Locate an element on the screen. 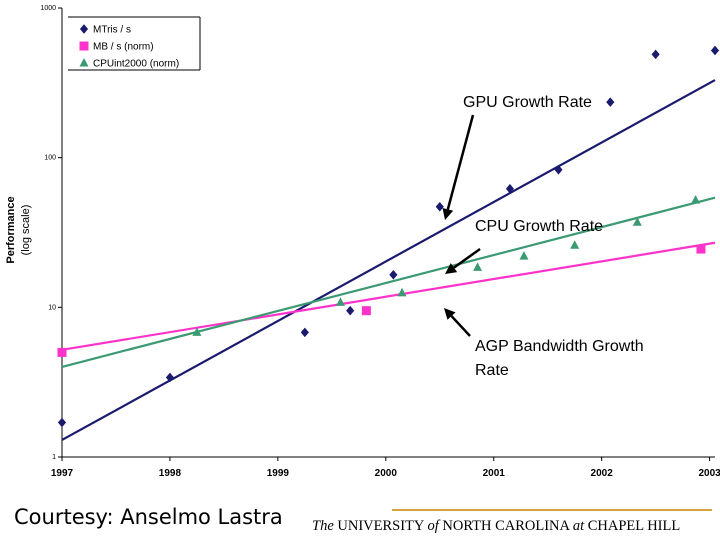  y-tick-label: 1000 is located at coordinates (48, 8).